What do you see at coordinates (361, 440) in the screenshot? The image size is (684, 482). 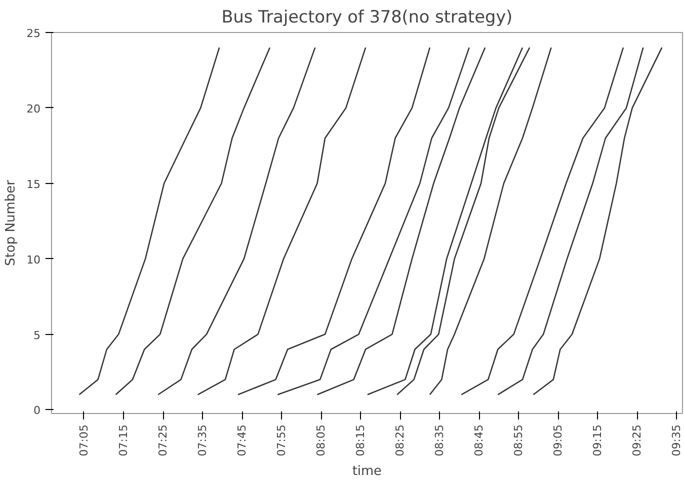 I see `x-tick-label: 08:15` at bounding box center [361, 440].